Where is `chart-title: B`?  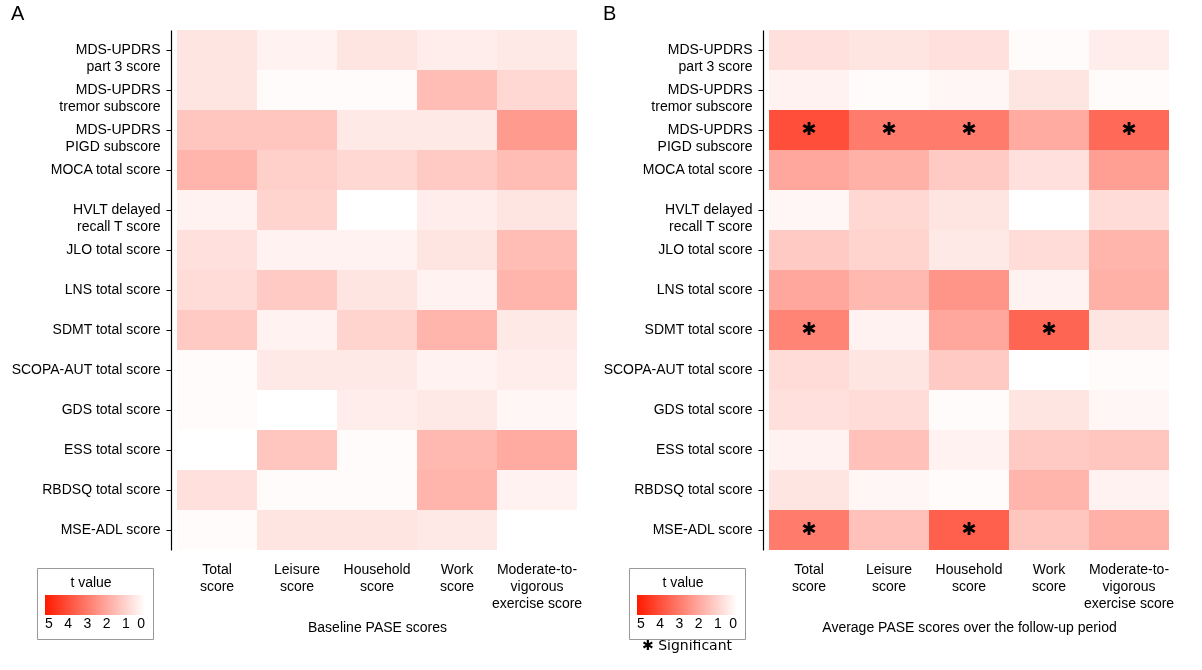
chart-title: B is located at coordinates (609, 13).